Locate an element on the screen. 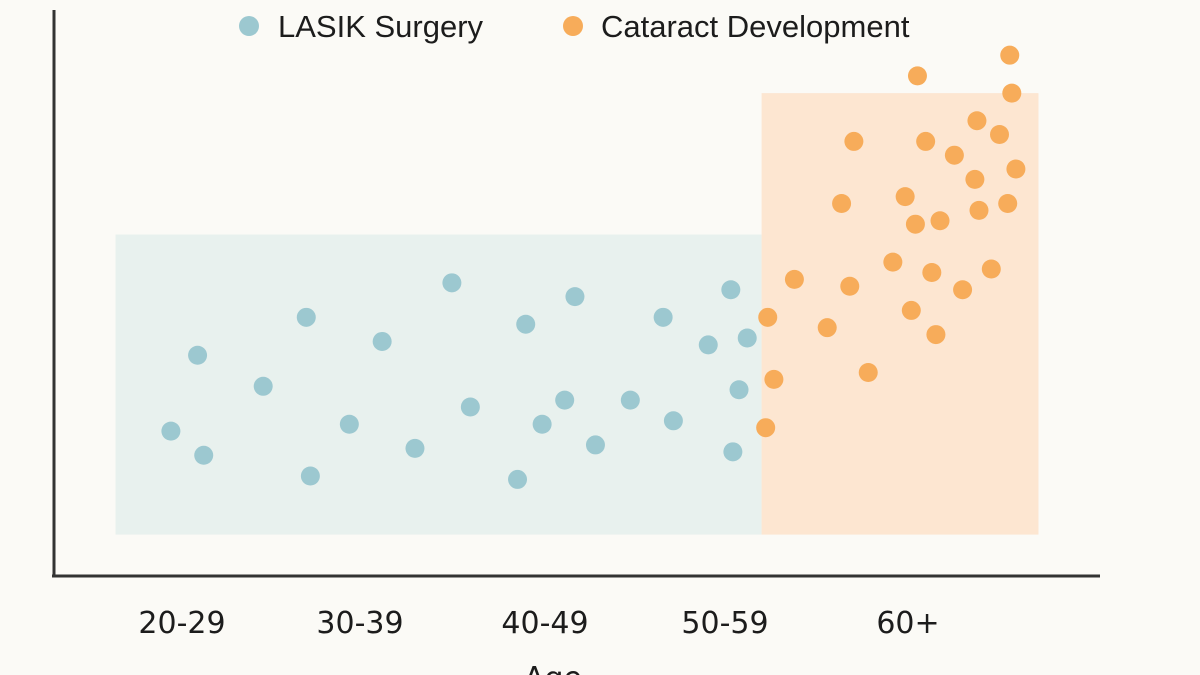 The height and width of the screenshot is (675, 1200). x-tick-label-4: 60+ is located at coordinates (907, 623).